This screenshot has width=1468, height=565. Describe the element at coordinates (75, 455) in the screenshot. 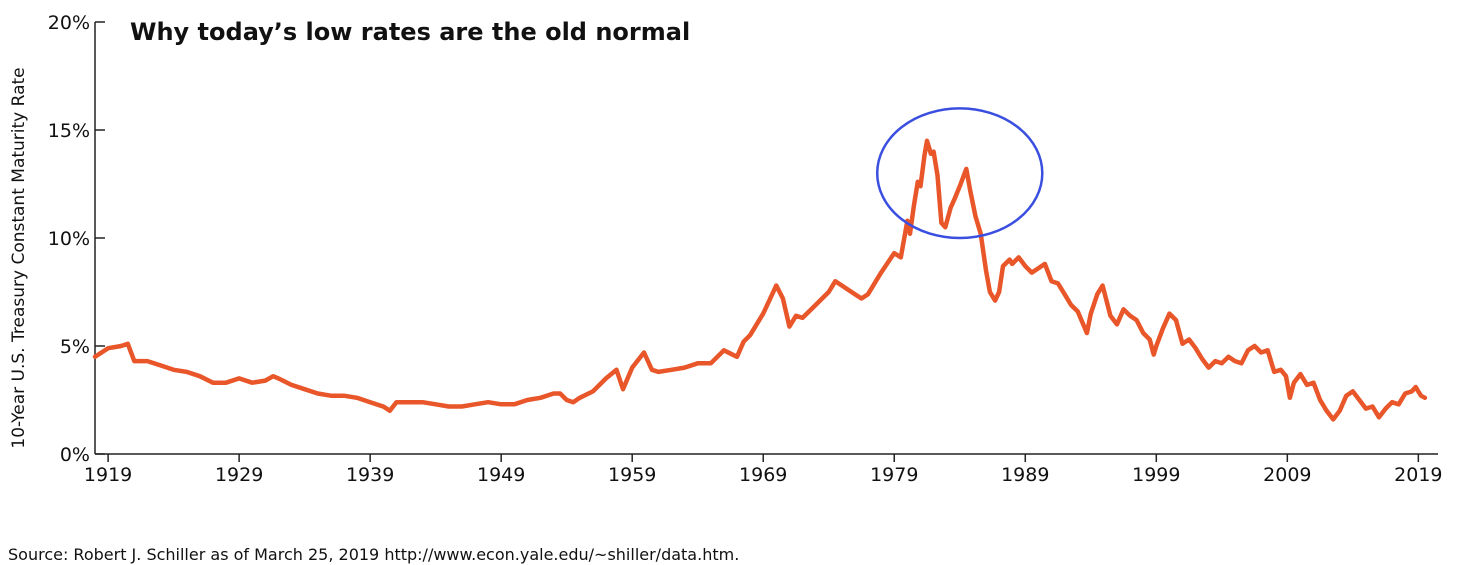

I see `y-tick-label: 0%` at that location.